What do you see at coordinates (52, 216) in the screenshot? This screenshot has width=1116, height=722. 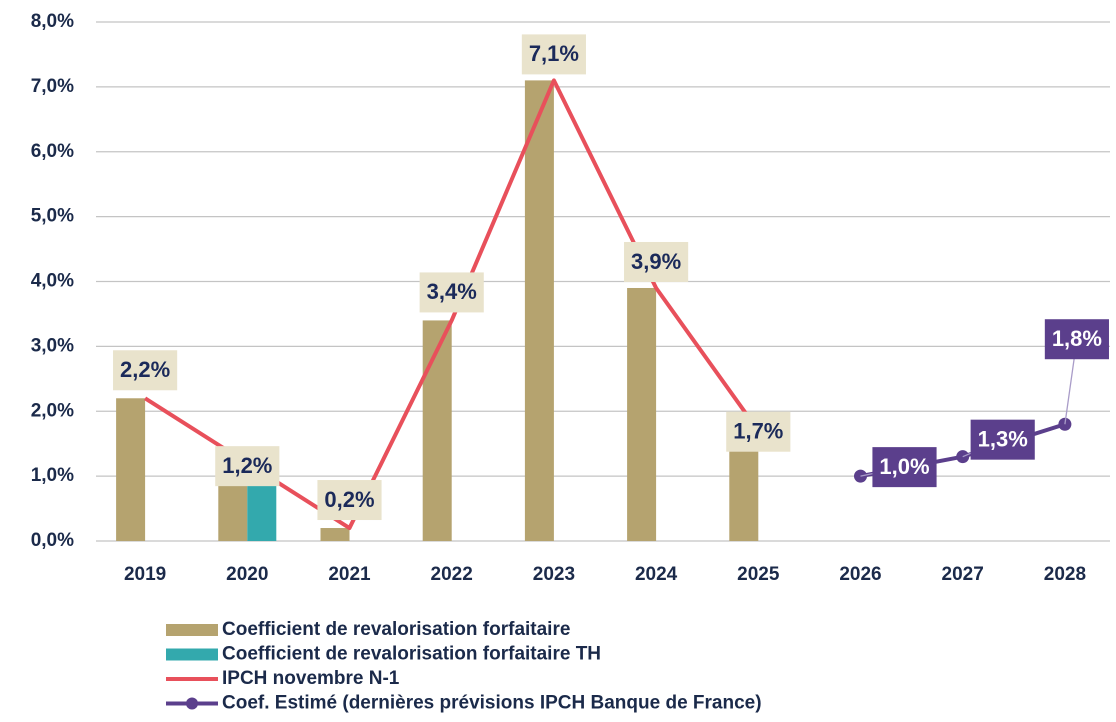 I see `y-tick-label: 5,0%` at bounding box center [52, 216].